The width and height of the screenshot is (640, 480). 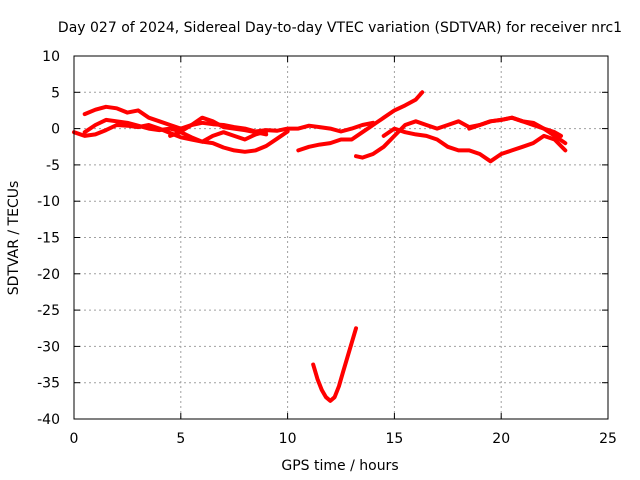 I want to click on x-tick-label: 20, so click(x=501, y=439).